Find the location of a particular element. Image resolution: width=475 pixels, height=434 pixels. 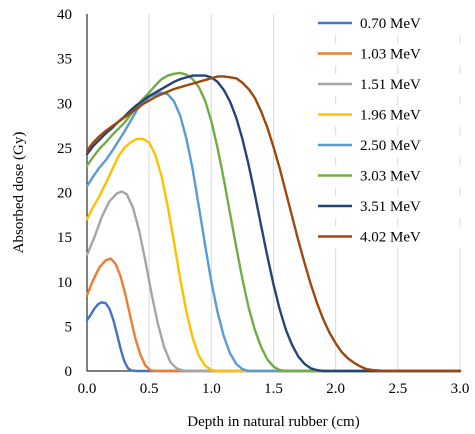

y-tick-label: 10 is located at coordinates (64, 283).